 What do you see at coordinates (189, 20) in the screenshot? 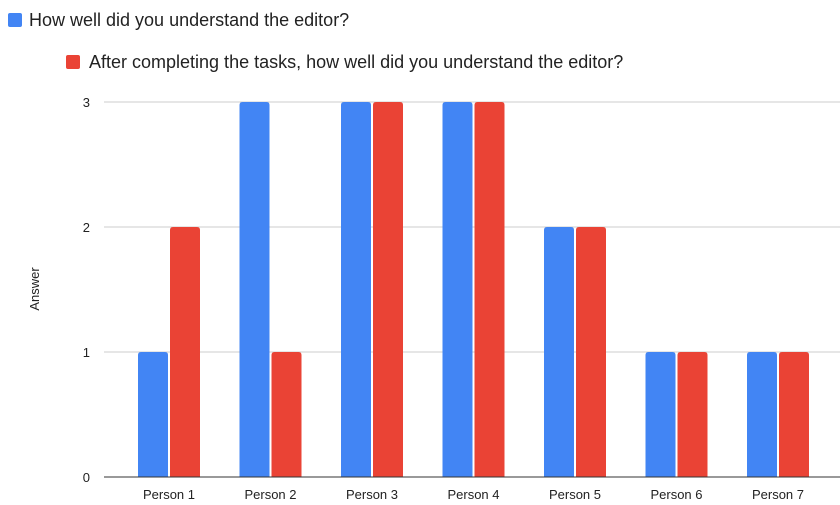
I see `legend-label-series-1: How well did you understand the editor?` at bounding box center [189, 20].